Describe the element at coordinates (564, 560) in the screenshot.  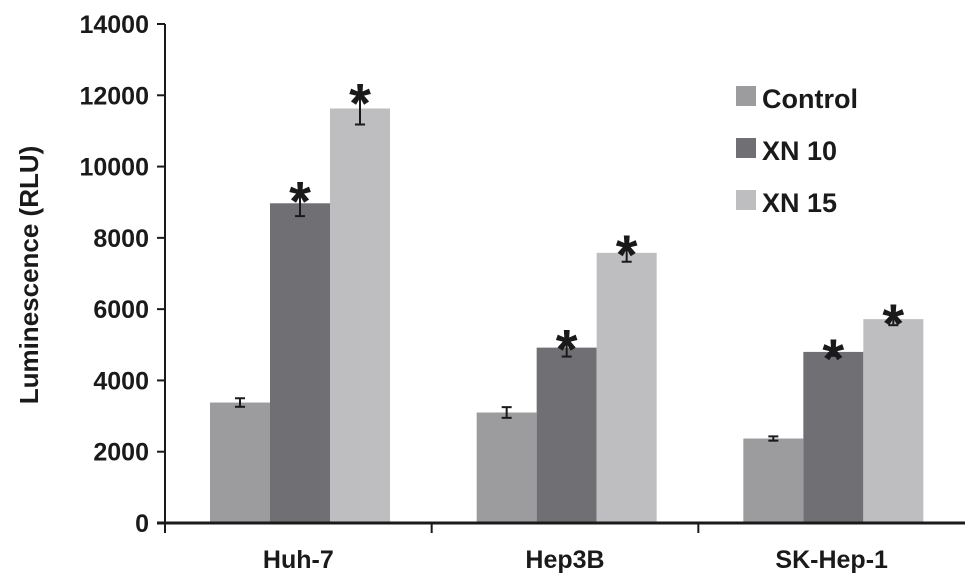
I see `x-tick-label: Hep3B` at that location.